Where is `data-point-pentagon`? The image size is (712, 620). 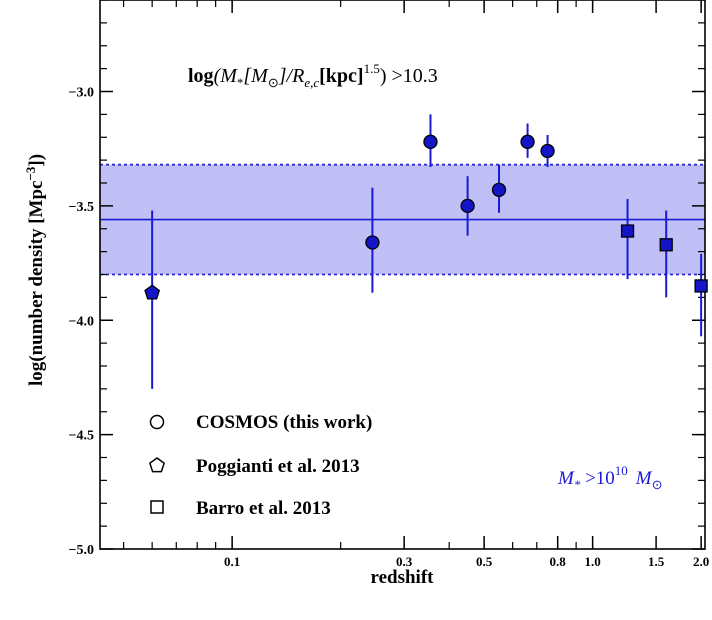
data-point-pentagon is located at coordinates (152, 292).